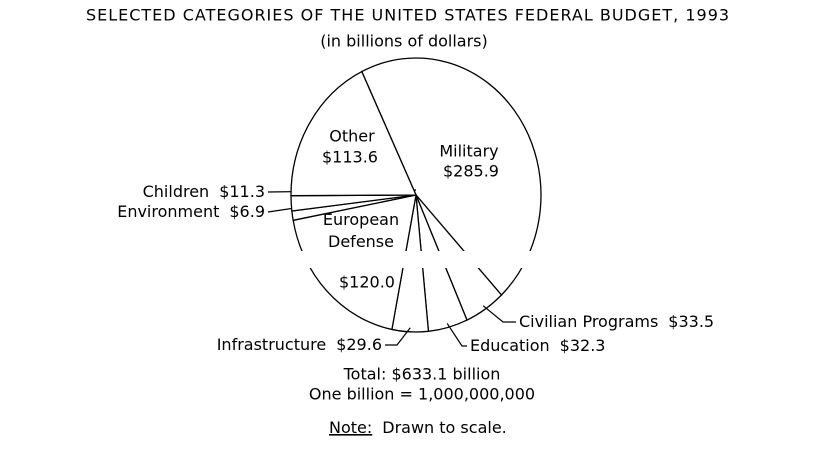  What do you see at coordinates (408, 259) in the screenshot?
I see `occluder` at bounding box center [408, 259].